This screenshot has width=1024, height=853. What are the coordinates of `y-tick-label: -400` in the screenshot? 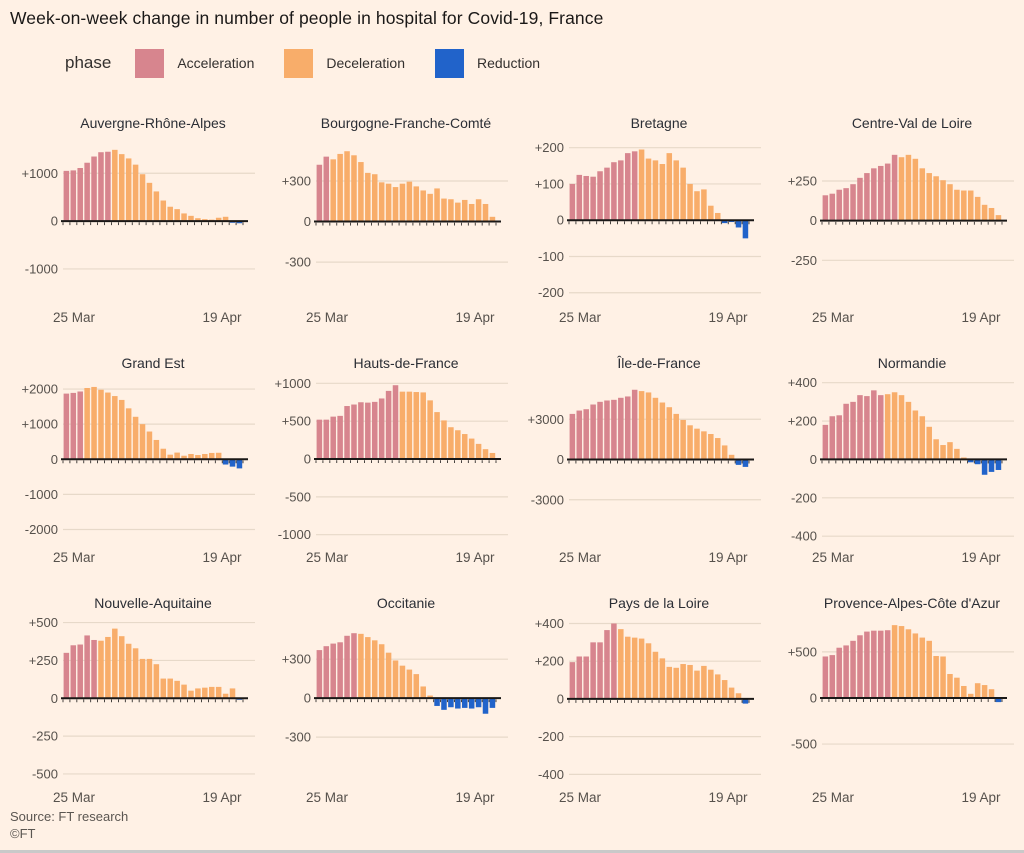 It's located at (804, 536).